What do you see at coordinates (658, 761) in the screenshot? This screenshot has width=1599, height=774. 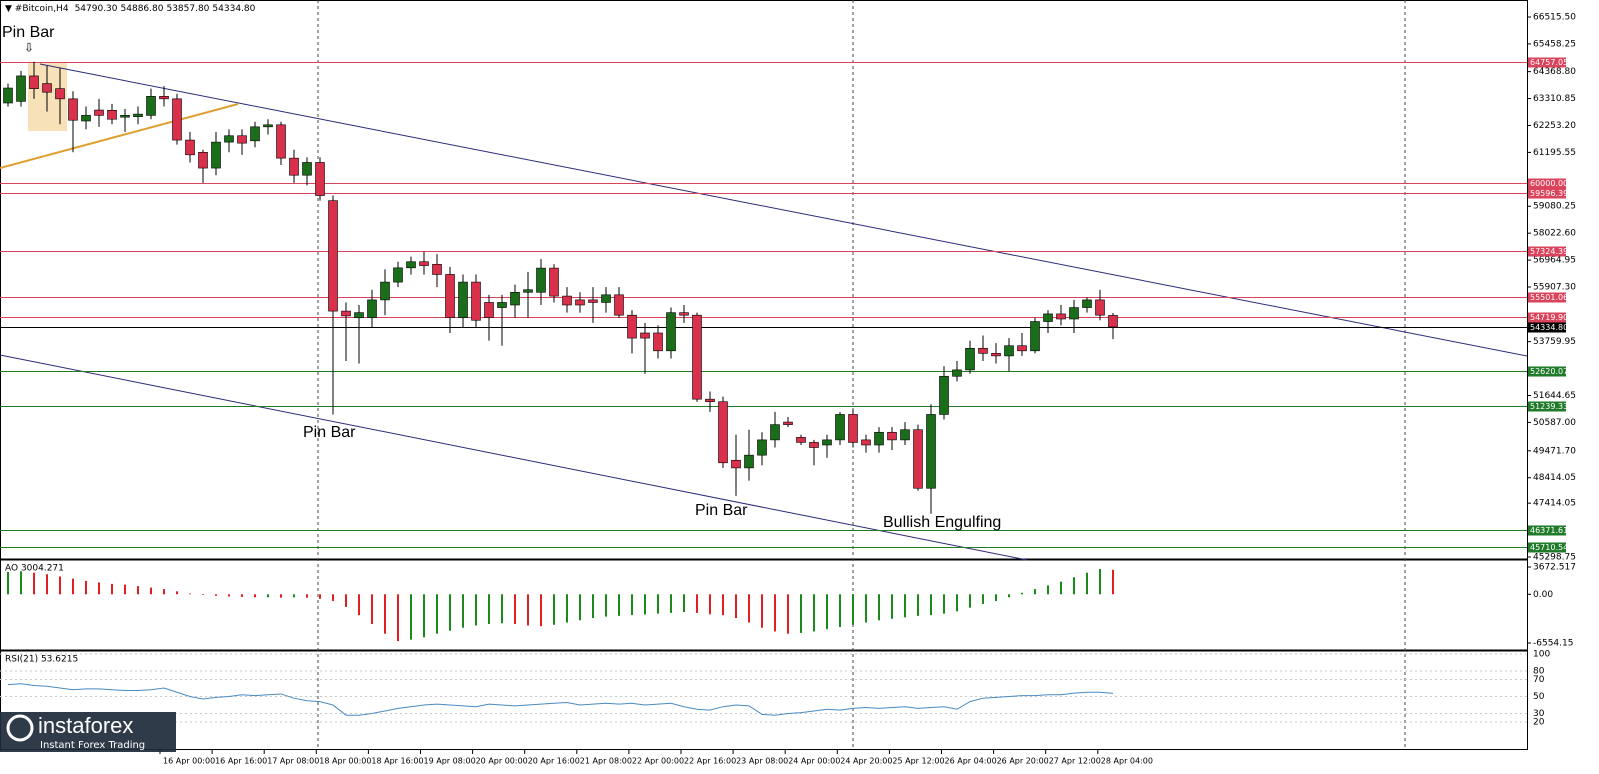 I see `time-label: 22 Apr 00:00` at bounding box center [658, 761].